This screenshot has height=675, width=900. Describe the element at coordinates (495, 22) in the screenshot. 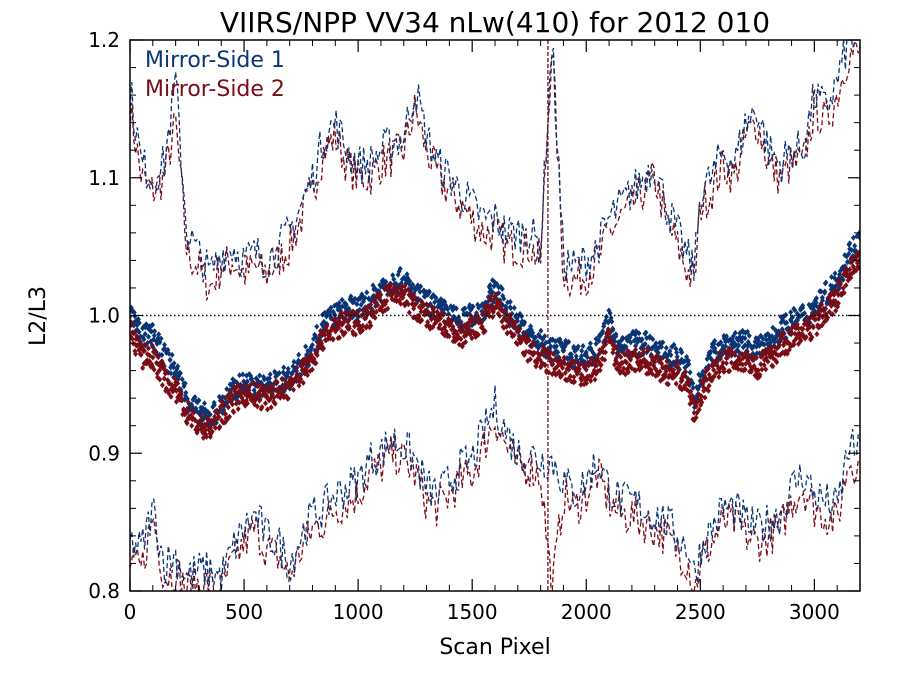

I see `chart-title: VIIRS/NPP VV34 nLw(410) for 2012 010` at that location.